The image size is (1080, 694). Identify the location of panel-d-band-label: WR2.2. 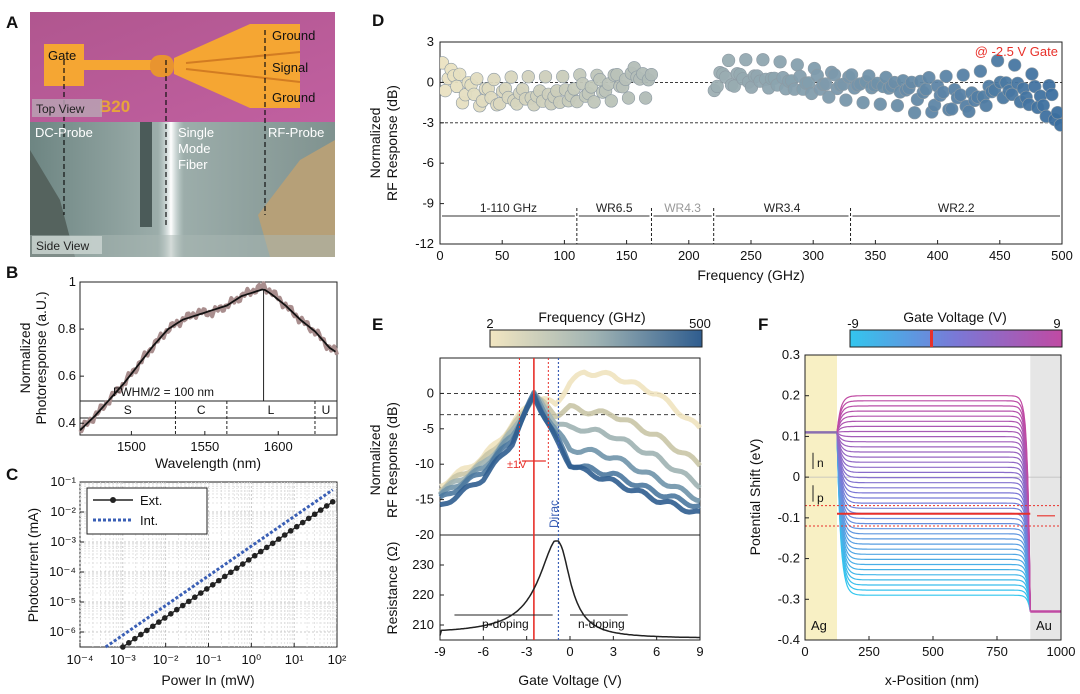
(956, 208).